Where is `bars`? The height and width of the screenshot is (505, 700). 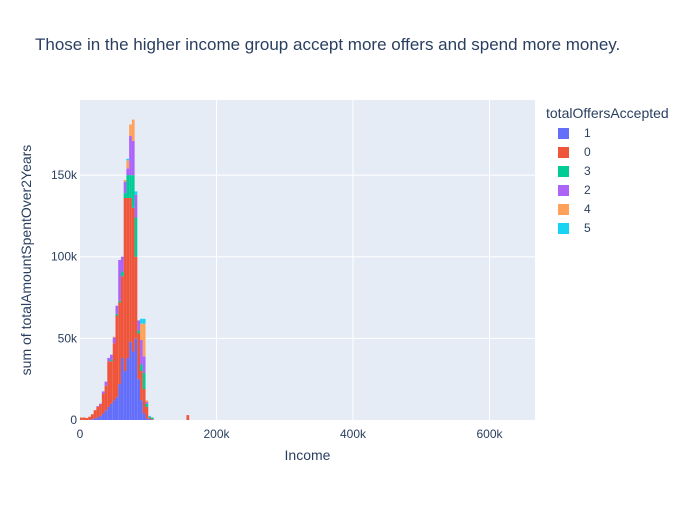 bars is located at coordinates (135, 269).